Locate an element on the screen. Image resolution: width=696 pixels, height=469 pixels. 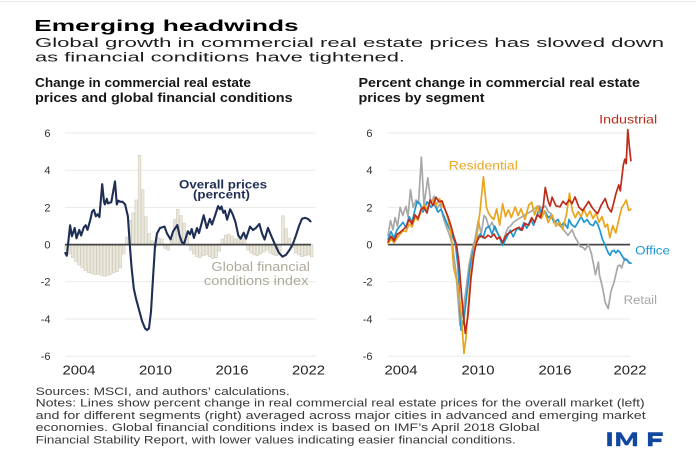
svg-text: Emerging headwinds is located at coordinates (166, 26).